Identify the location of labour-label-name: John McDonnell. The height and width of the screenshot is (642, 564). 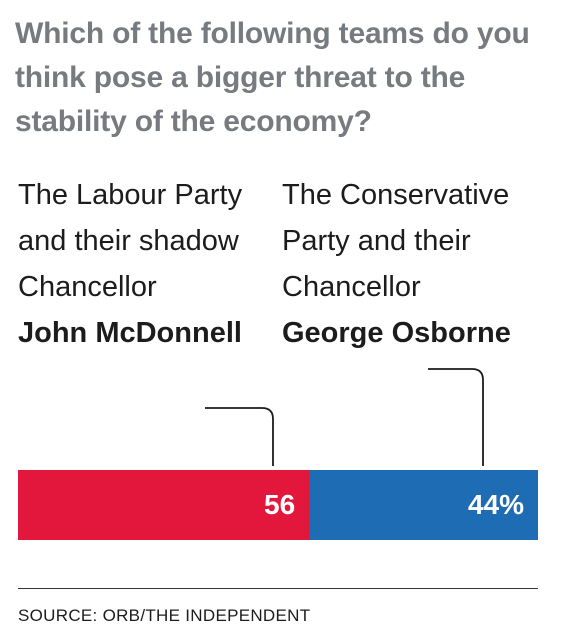
(130, 333).